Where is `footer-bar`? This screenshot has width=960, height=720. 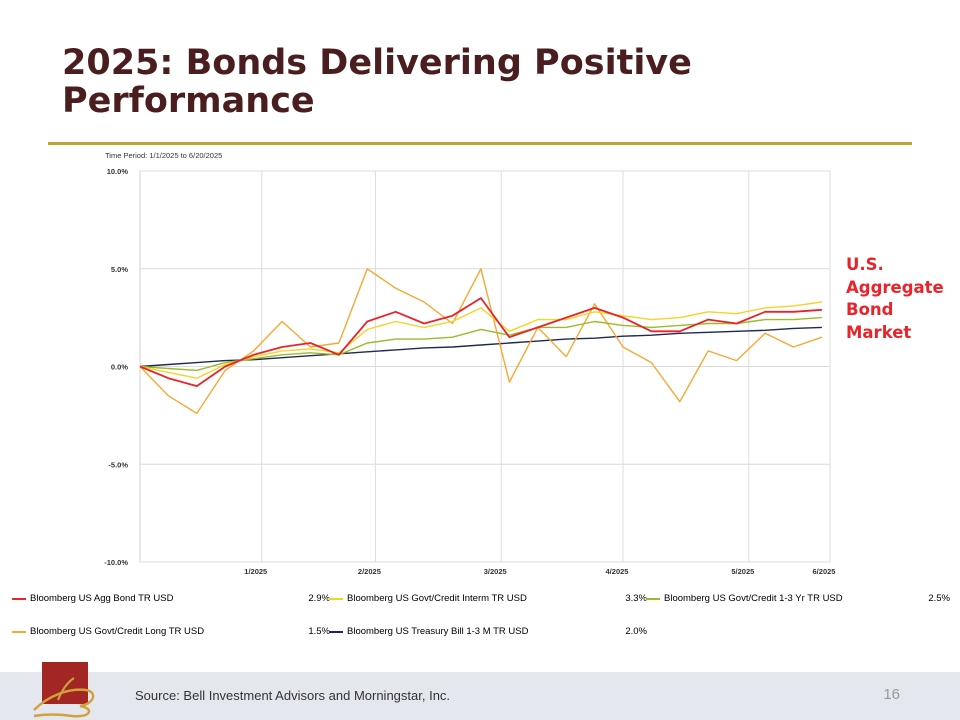
footer-bar is located at coordinates (480, 696).